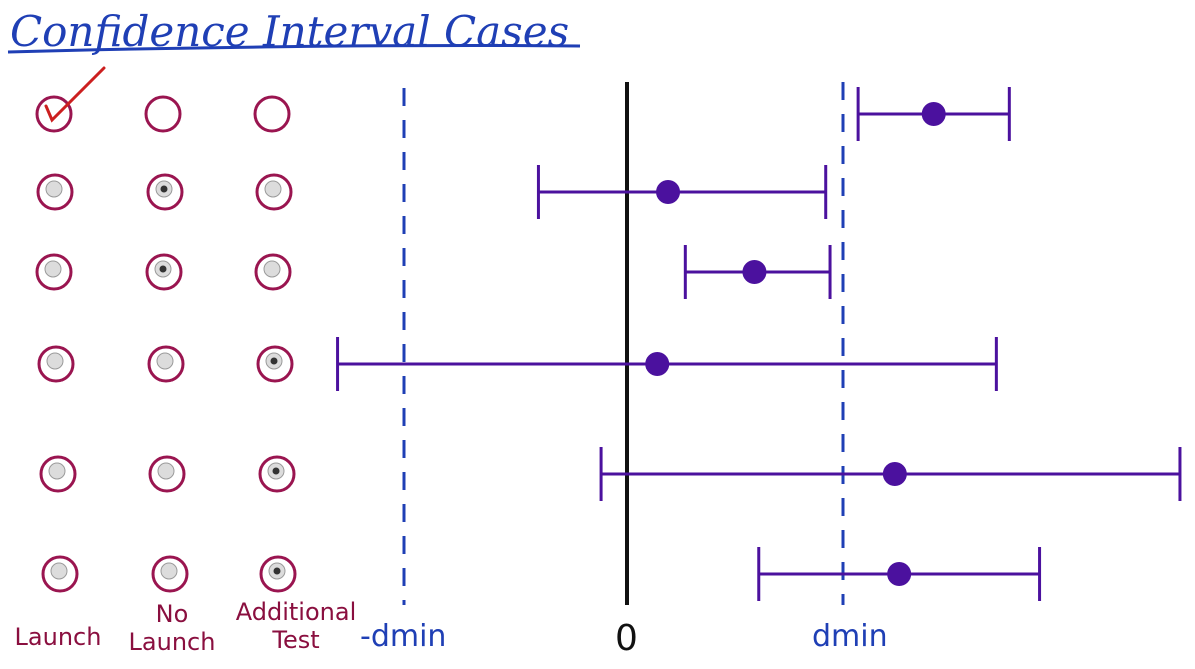 Image resolution: width=1195 pixels, height=669 pixels. Describe the element at coordinates (626, 638) in the screenshot. I see `zero-label: 0` at that location.